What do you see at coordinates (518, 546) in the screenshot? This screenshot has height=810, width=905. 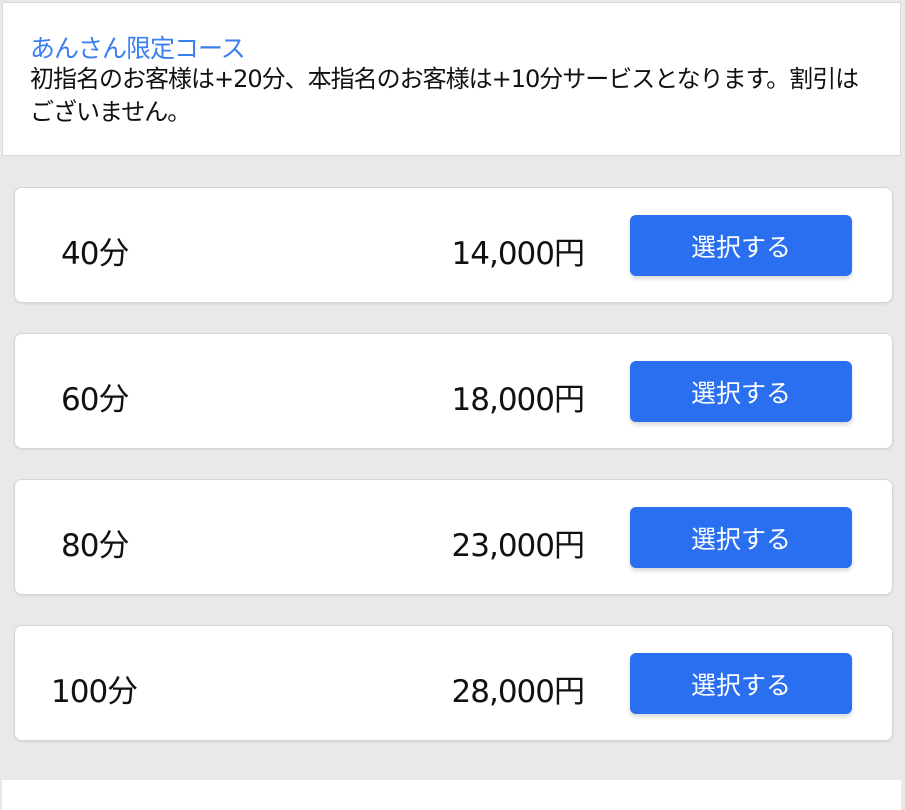 I see `price-label: 23,000円` at bounding box center [518, 546].